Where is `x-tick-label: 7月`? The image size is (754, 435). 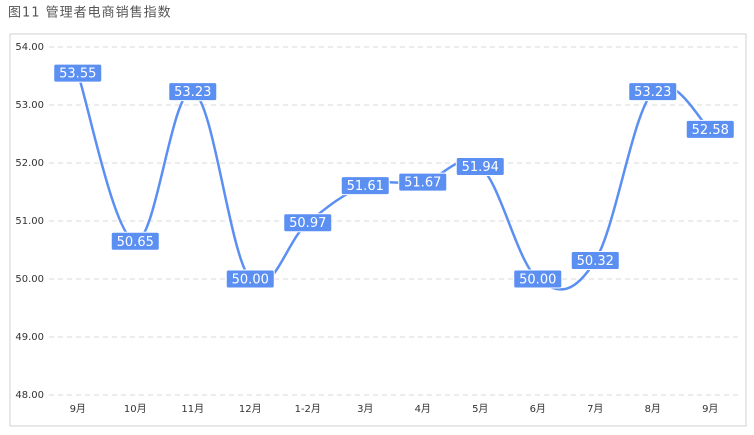 x-tick-label: 7月 is located at coordinates (595, 409).